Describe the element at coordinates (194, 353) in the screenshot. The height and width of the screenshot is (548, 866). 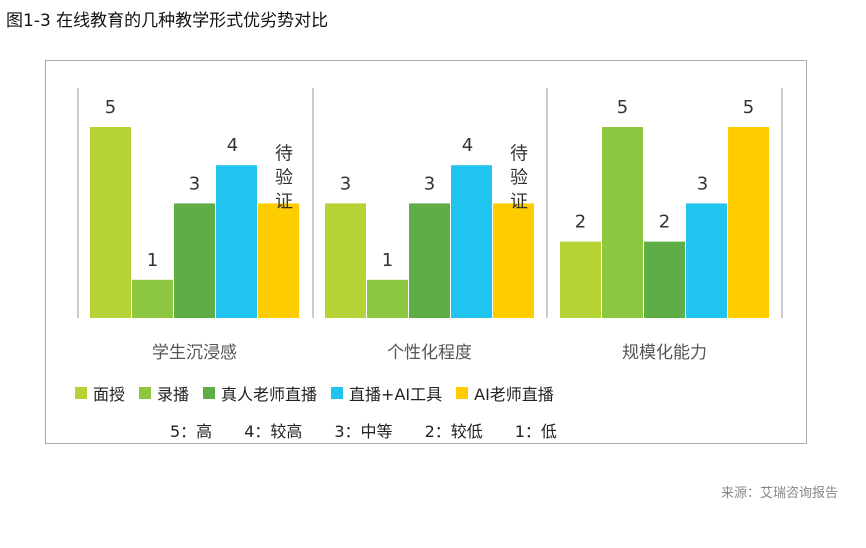
I see `category-label: 学生沉浸感` at that location.